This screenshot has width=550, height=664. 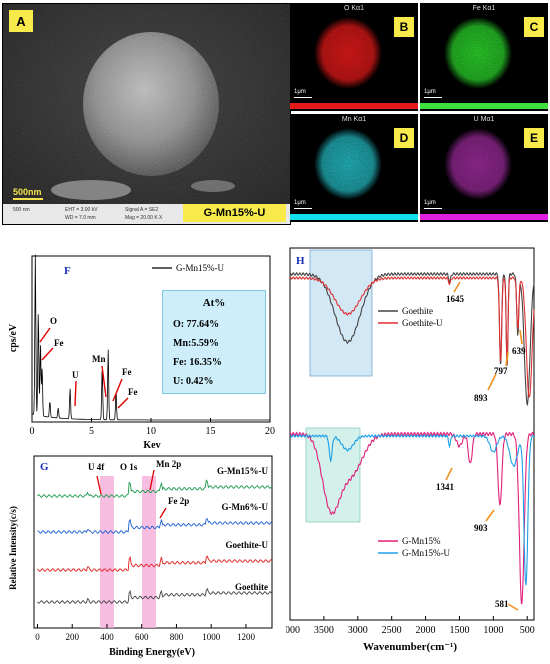 I want to click on ftir-xtick-label: 1000, so click(x=493, y=630).